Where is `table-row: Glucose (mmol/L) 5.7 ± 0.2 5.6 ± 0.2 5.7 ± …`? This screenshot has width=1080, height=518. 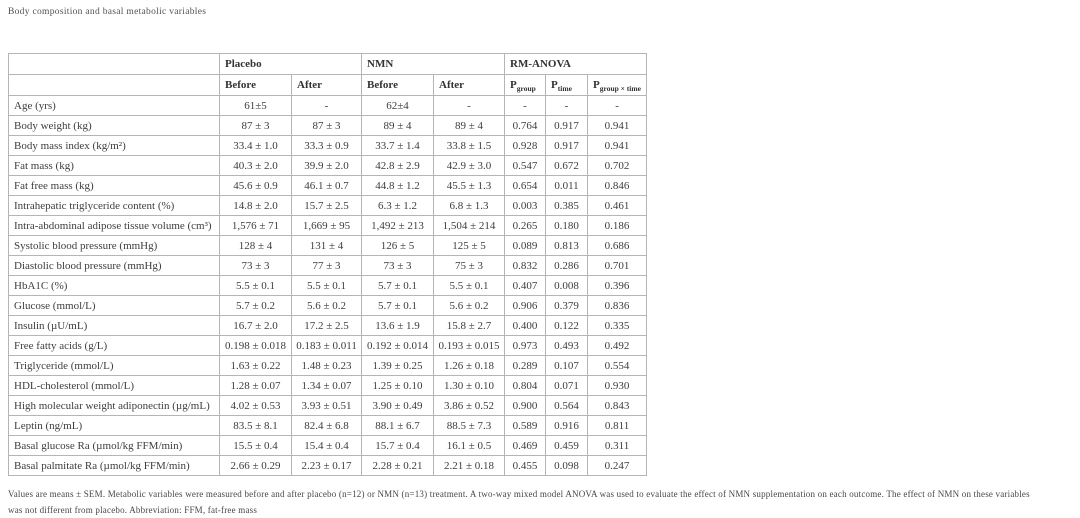
table-row: Glucose (mmol/L) 5.7 ± 0.2 5.6 ± 0.2 5.7 ± … is located at coordinates (328, 305).